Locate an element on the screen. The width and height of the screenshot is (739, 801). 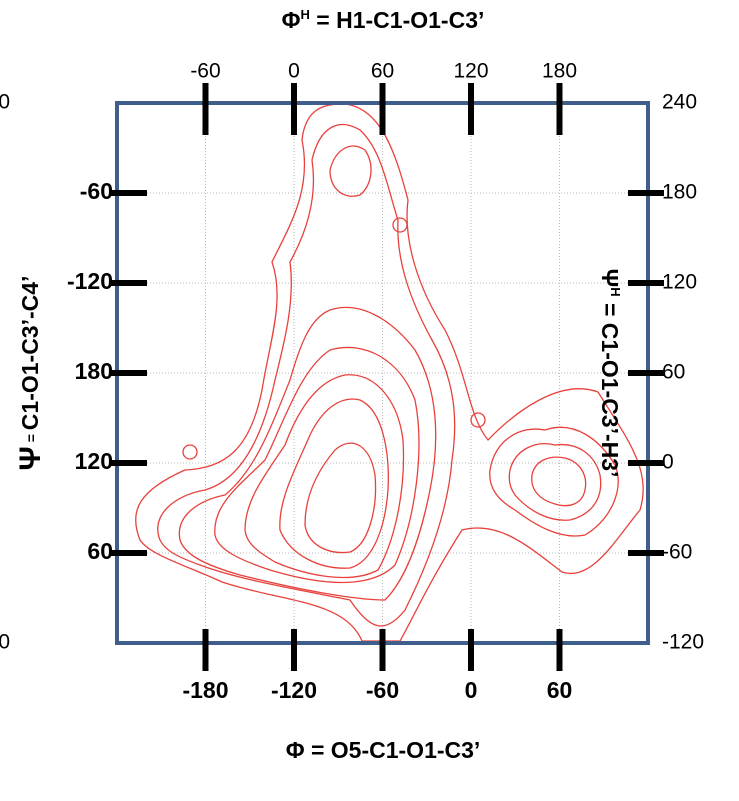
y2-tick-label: 60 is located at coordinates (673, 372).